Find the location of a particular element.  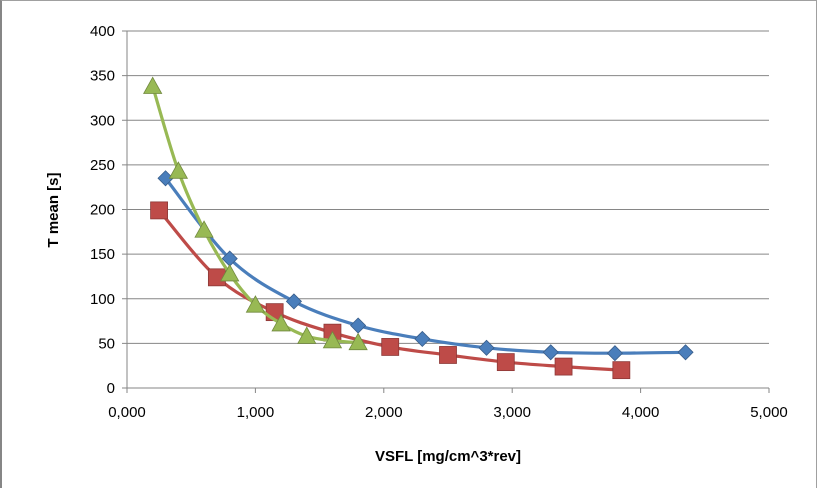

y-tick-label: 50 is located at coordinates (106, 343).